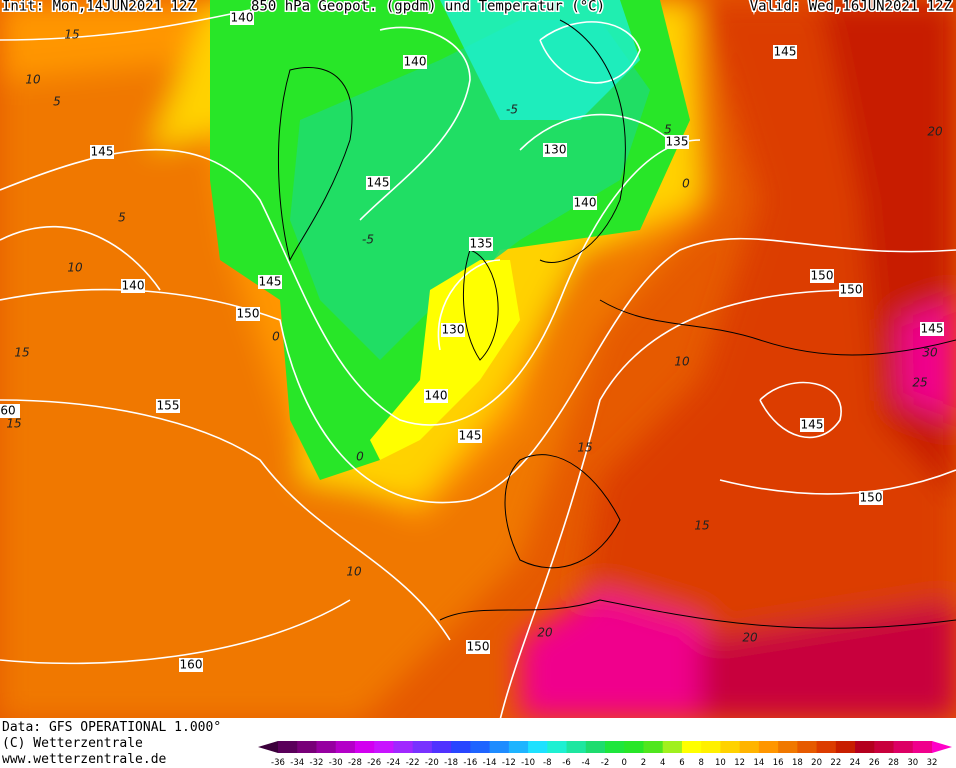 Image resolution: width=956 pixels, height=768 pixels. What do you see at coordinates (932, 763) in the screenshot?
I see `colorbar-tick-label: 32` at bounding box center [932, 763].